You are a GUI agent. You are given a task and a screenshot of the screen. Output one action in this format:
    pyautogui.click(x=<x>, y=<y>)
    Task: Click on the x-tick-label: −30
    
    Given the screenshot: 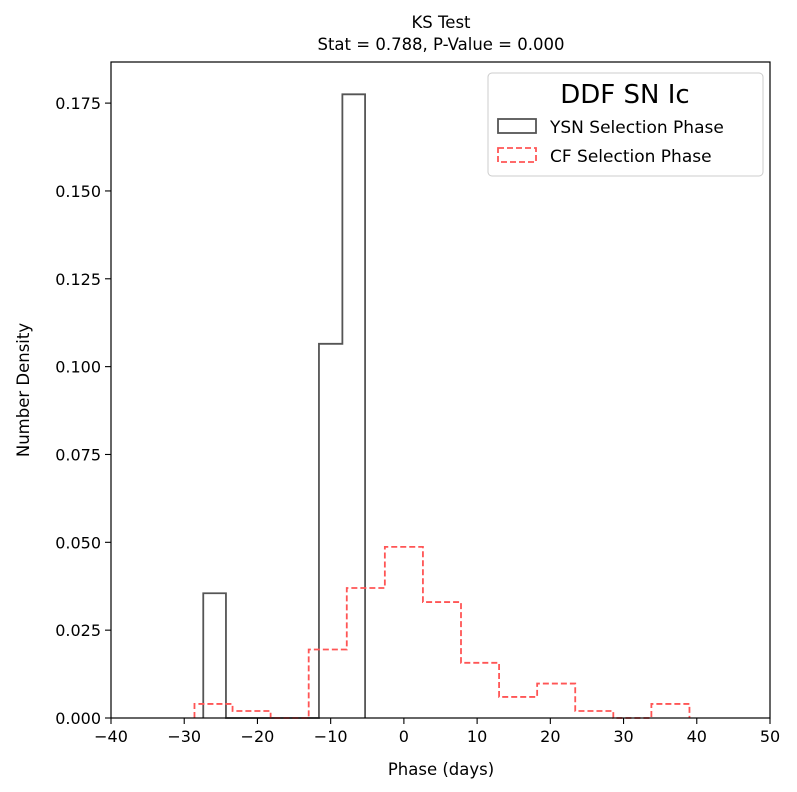 What is the action you would take?
    pyautogui.click(x=184, y=736)
    